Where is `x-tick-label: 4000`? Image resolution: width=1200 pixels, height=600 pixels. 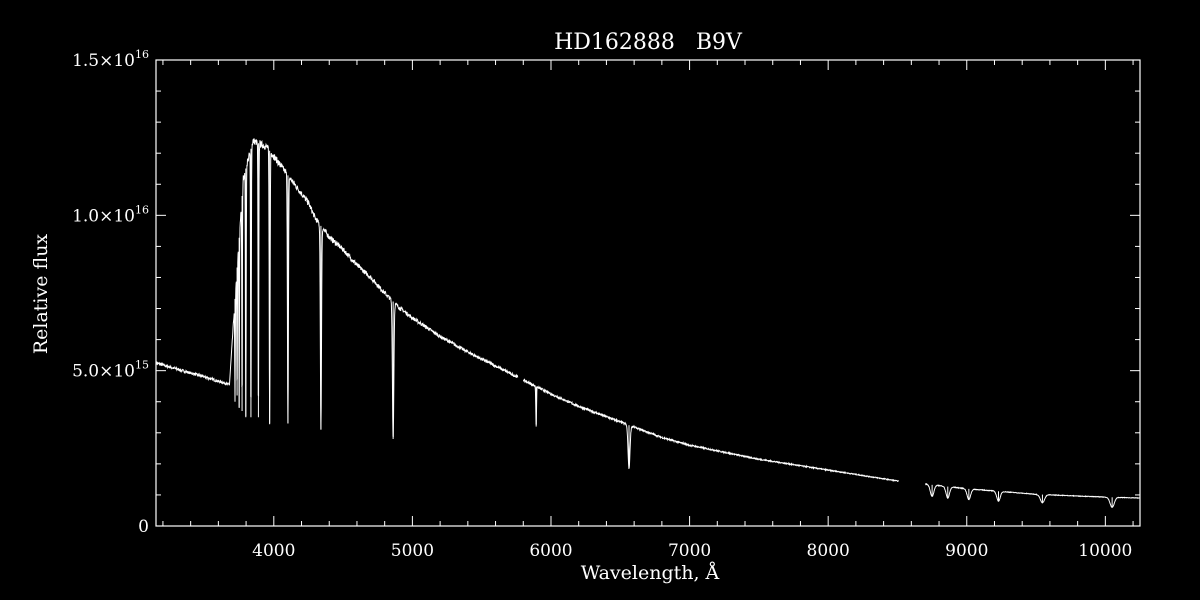 x-tick-label: 4000 is located at coordinates (273, 551).